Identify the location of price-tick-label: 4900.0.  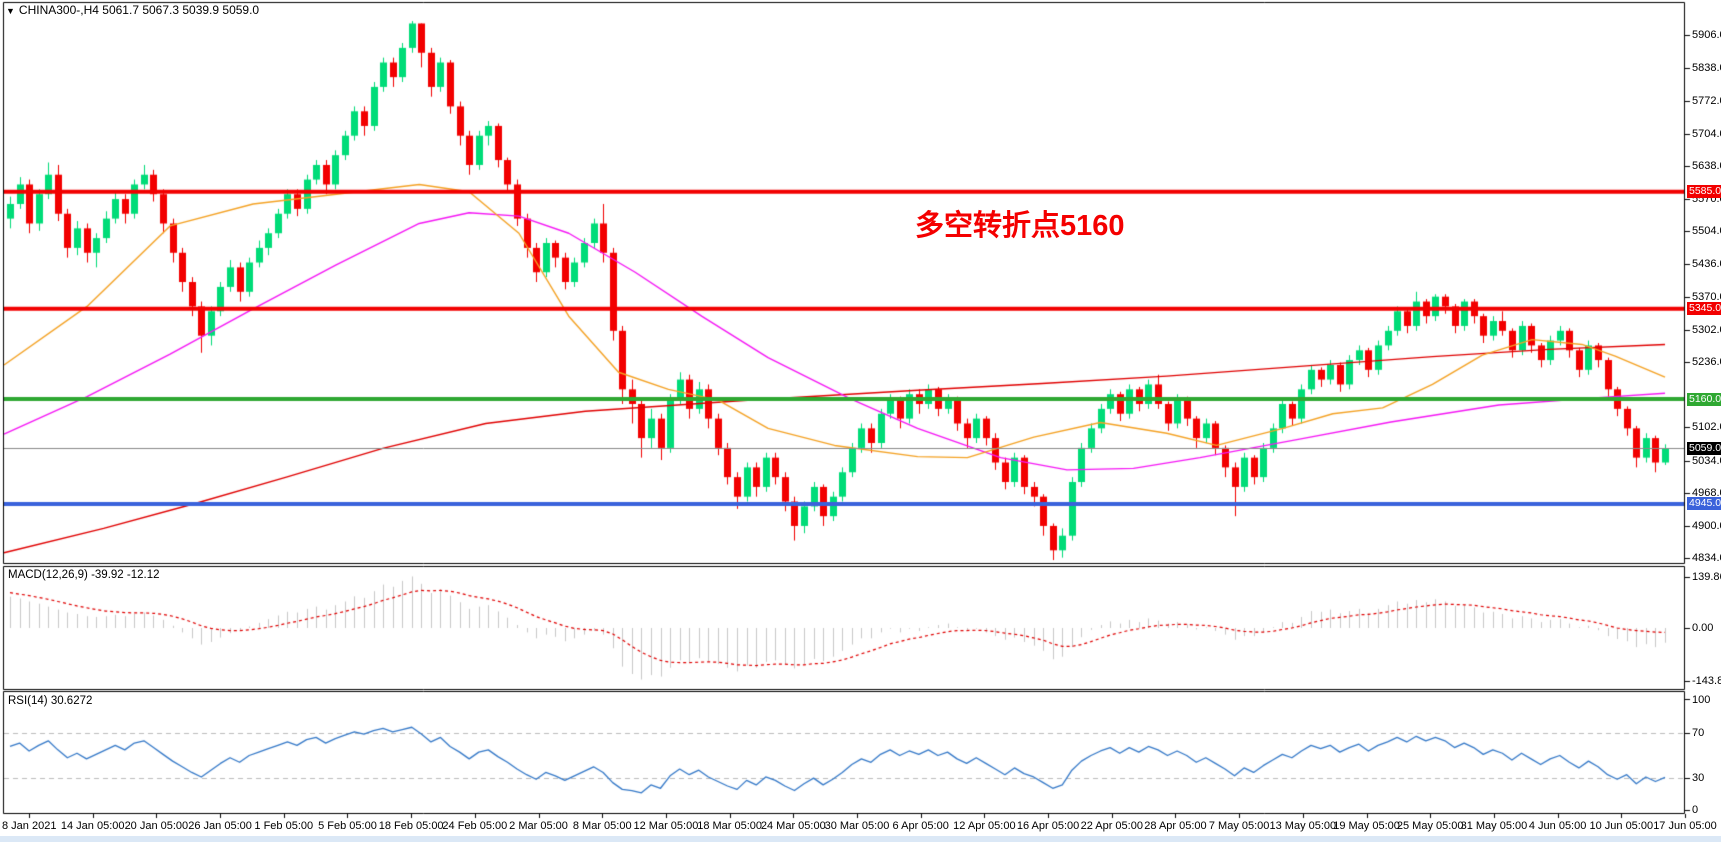
(1706, 525).